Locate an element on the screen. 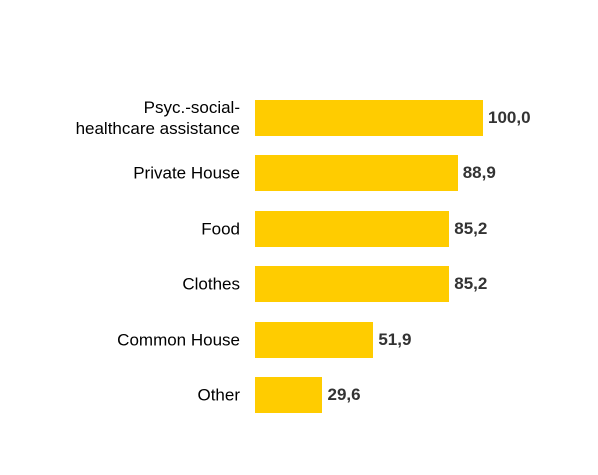 The width and height of the screenshot is (598, 475). value-label: 88,9 is located at coordinates (479, 173).